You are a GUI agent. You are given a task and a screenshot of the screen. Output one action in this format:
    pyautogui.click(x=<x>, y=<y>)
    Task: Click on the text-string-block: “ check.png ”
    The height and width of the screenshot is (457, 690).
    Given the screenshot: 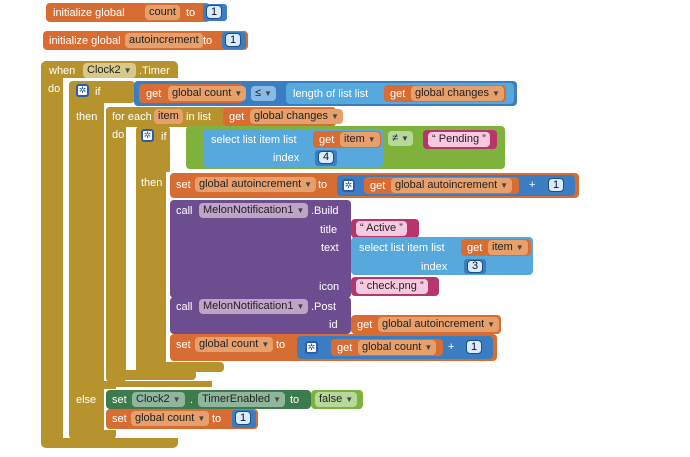 What is the action you would take?
    pyautogui.click(x=395, y=286)
    